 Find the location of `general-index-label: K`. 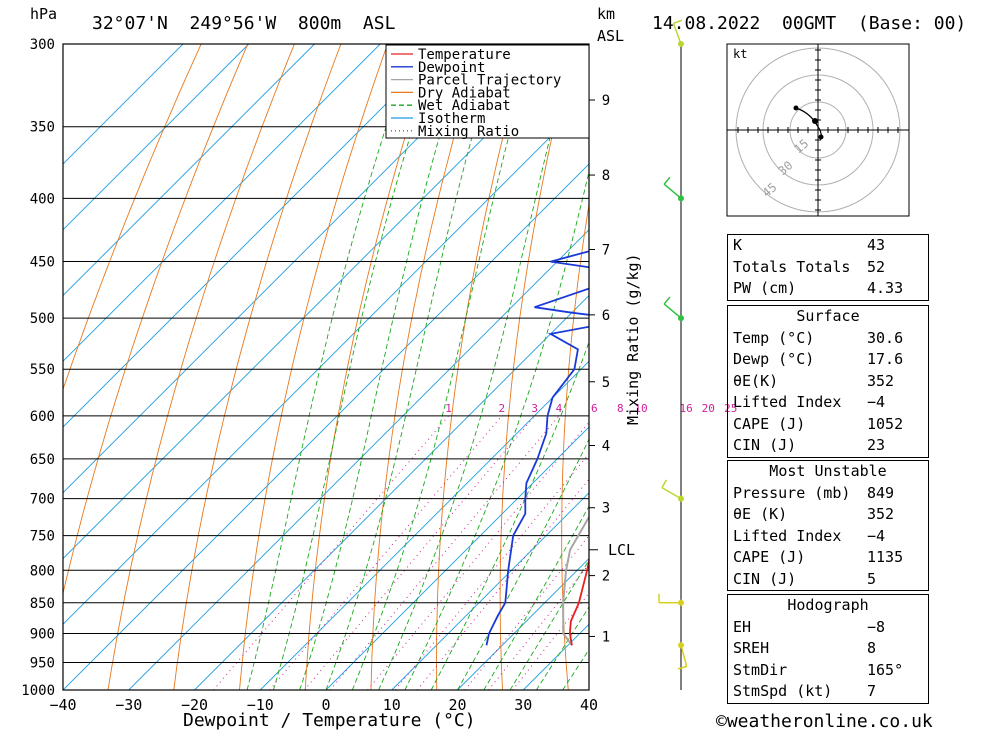

general-index-label: K is located at coordinates (738, 245).